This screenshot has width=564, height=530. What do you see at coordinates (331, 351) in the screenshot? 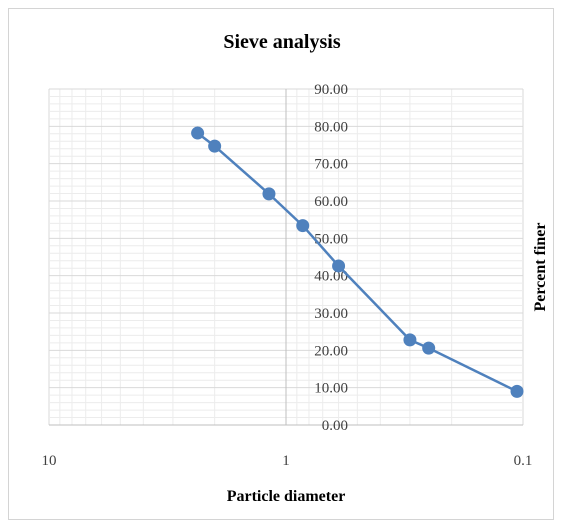
I see `y-tick-label: 20.00` at bounding box center [331, 351].